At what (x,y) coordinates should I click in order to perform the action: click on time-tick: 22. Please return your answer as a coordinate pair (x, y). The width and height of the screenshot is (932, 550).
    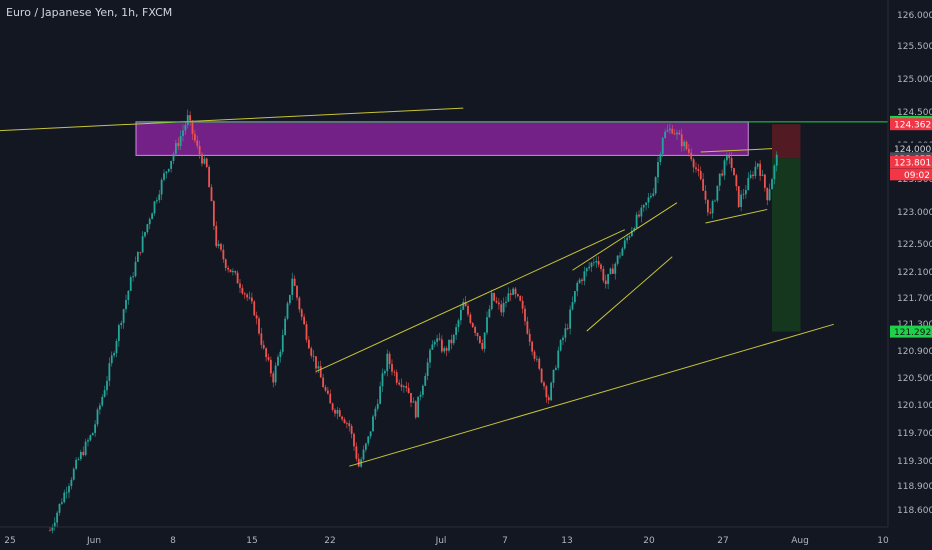
    Looking at the image, I should click on (329, 541).